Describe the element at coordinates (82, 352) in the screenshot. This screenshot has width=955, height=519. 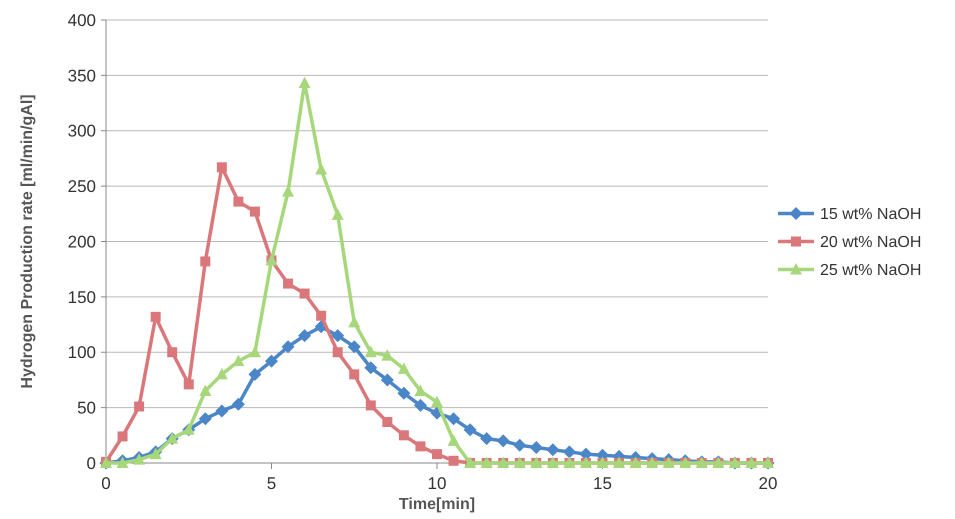
I see `y-tick-label: 100` at that location.